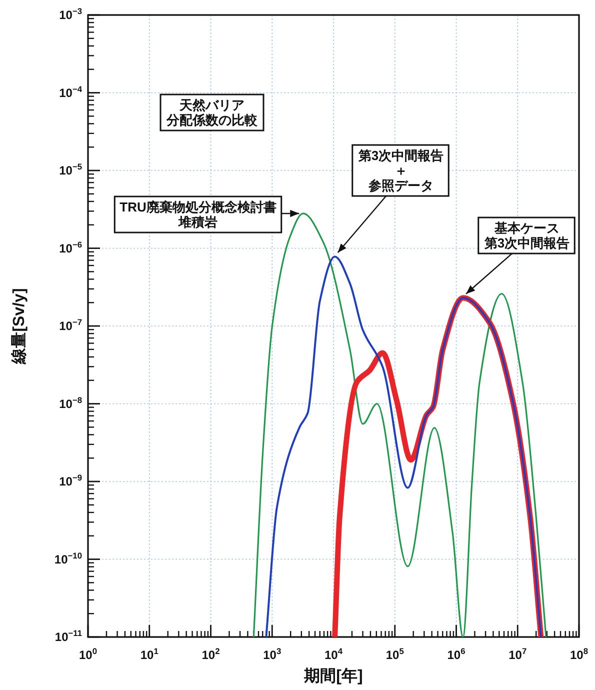 This screenshot has height=690, width=595. What do you see at coordinates (68, 636) in the screenshot?
I see `y-tick-label: 10$^{−11}$` at bounding box center [68, 636].